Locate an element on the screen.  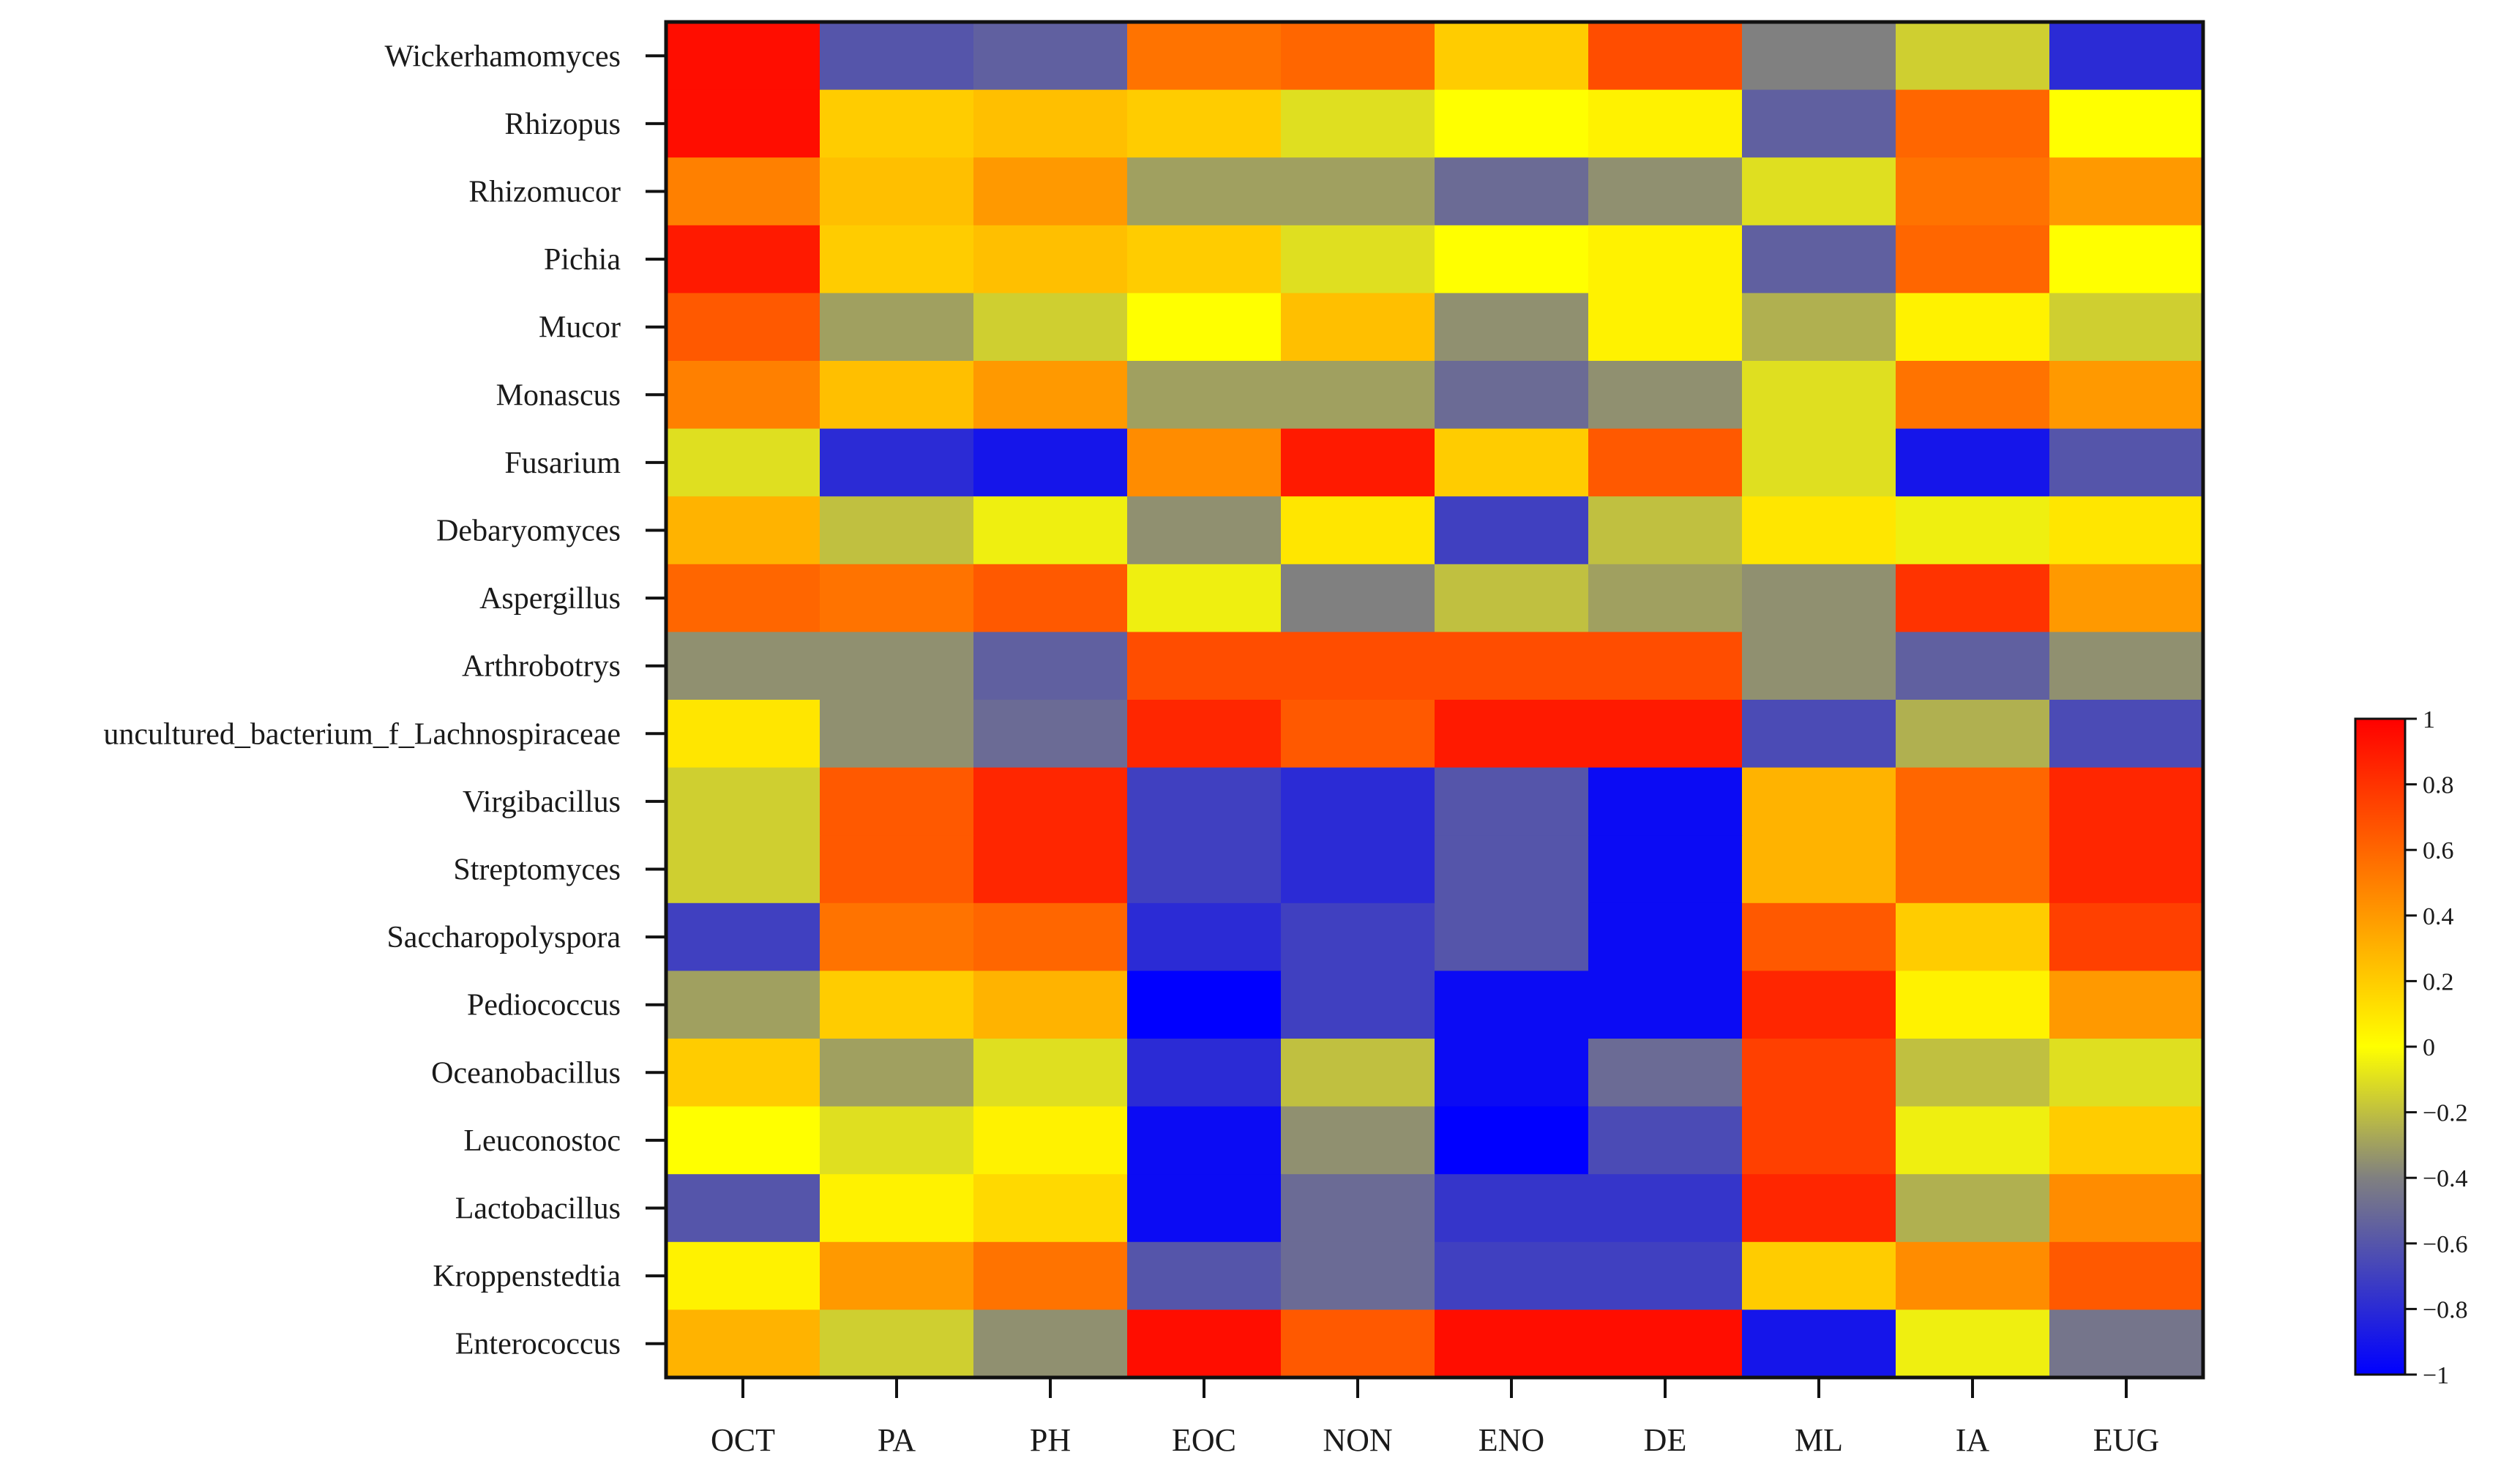
colorbar-tick-group: 1 0.8 0.6 0.4 0.2 0 −0.2 −0.4 −0.6 −0.8 −1 is located at coordinates (2436, 1047).